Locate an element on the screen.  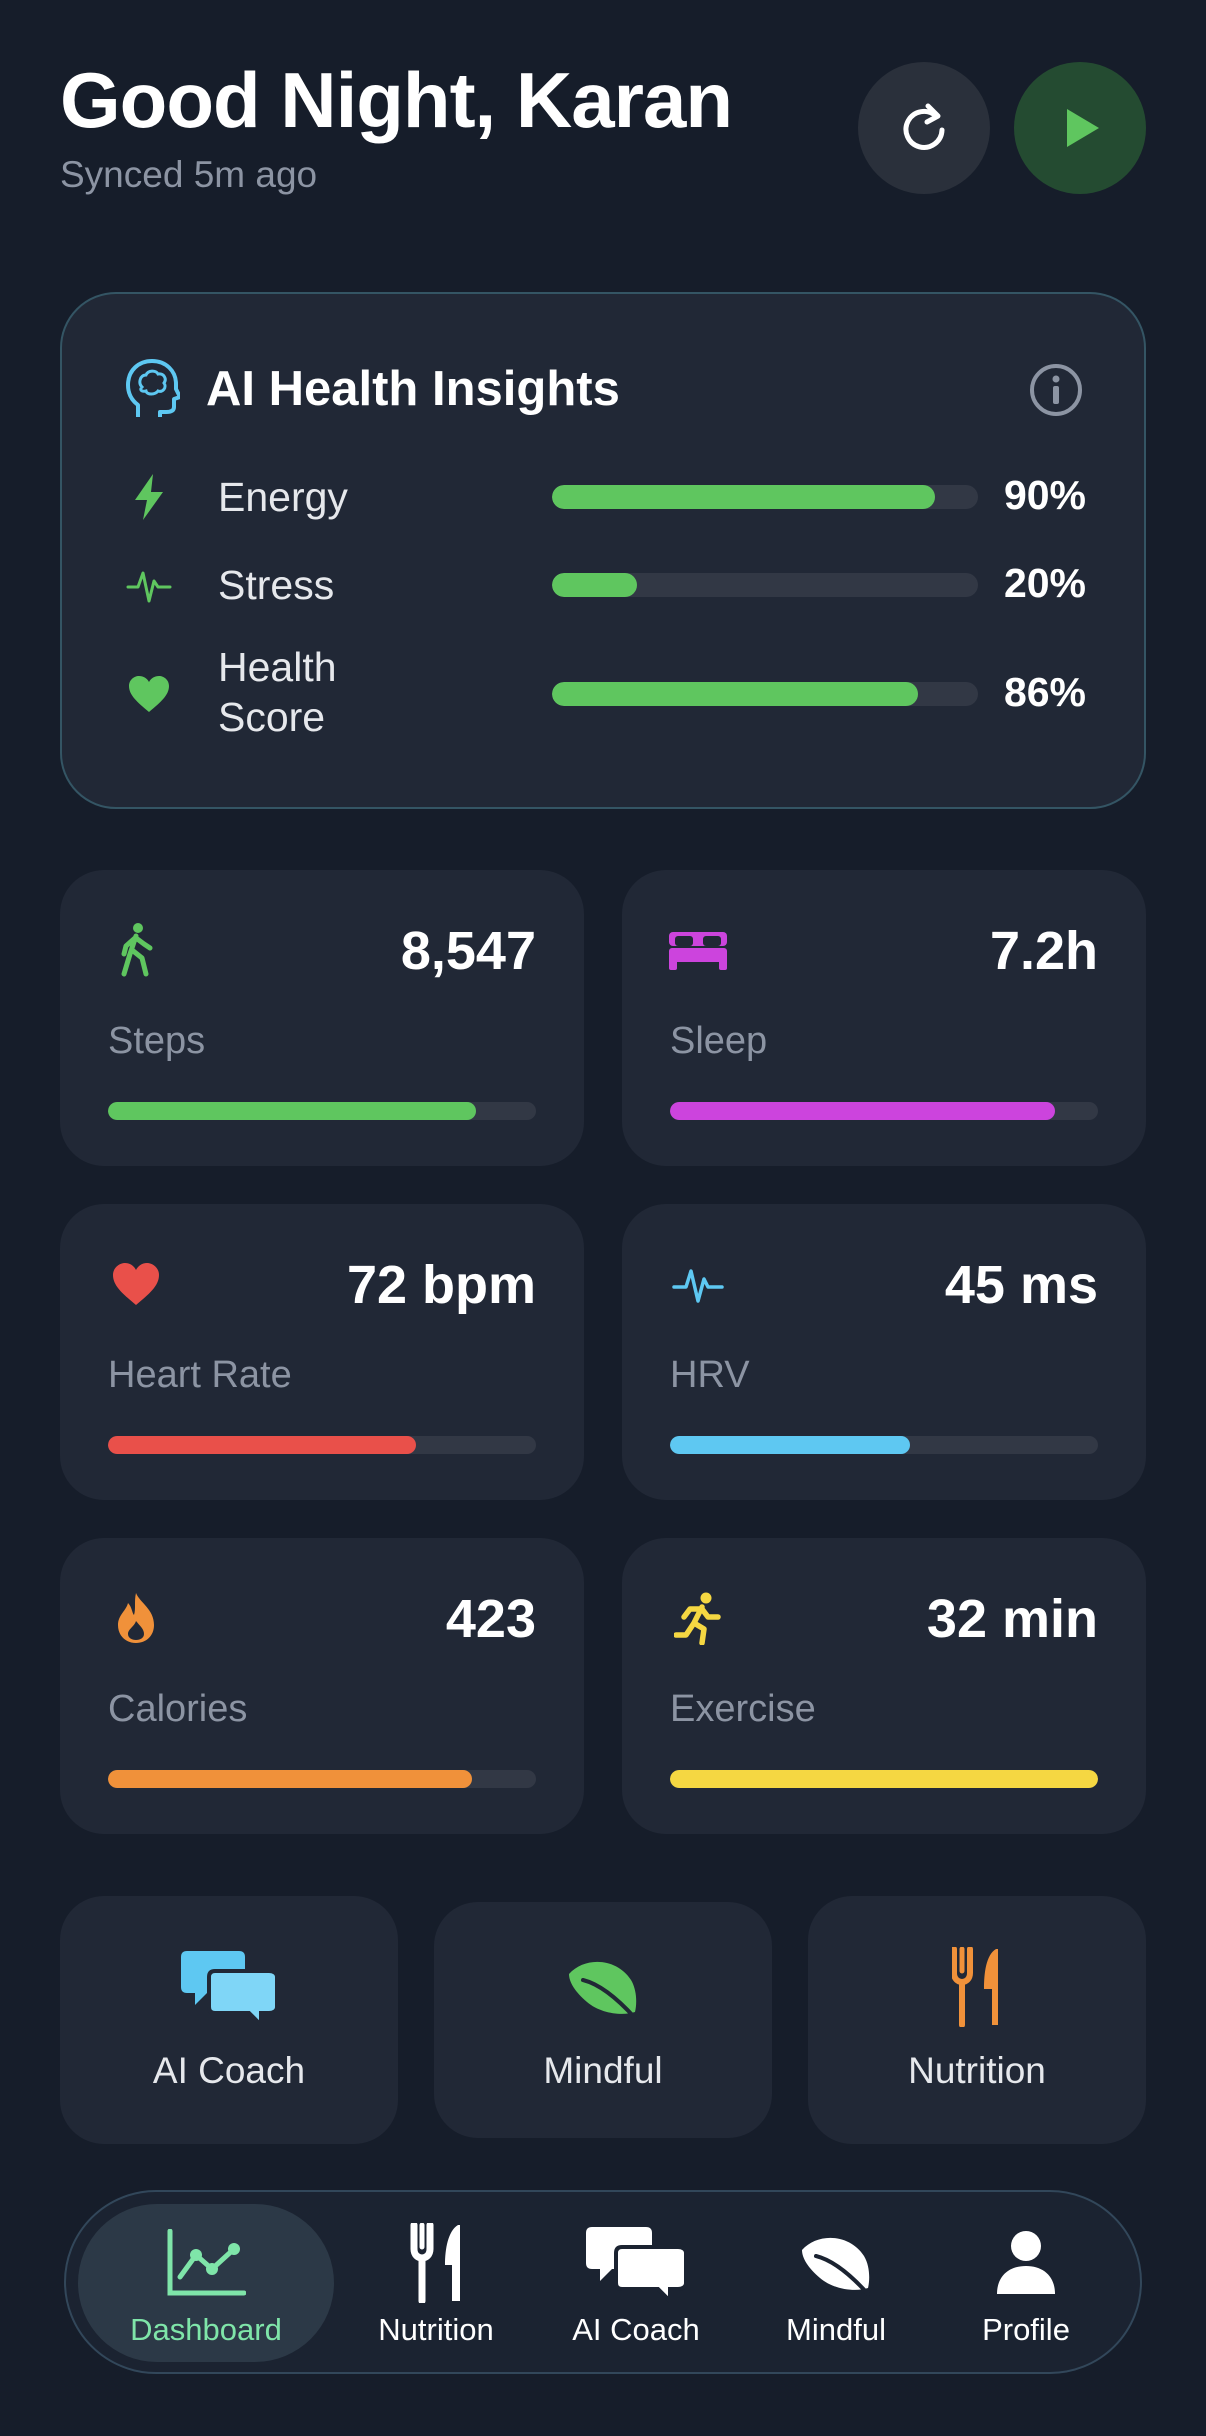
stat-label: Calories is located at coordinates (178, 1709).